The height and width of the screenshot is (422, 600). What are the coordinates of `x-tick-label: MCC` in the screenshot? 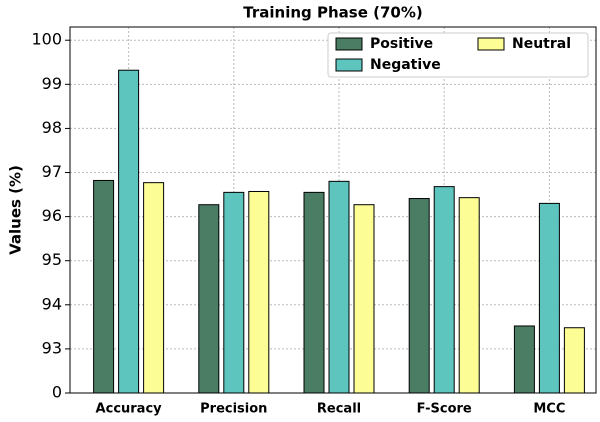 It's located at (549, 409).